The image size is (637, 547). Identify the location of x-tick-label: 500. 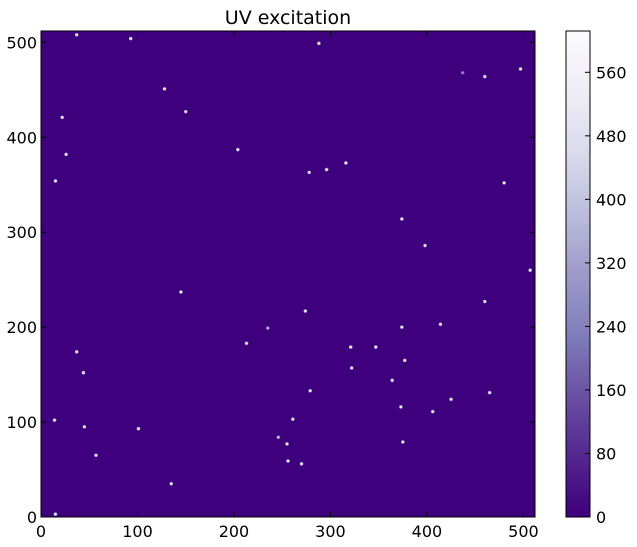
(523, 531).